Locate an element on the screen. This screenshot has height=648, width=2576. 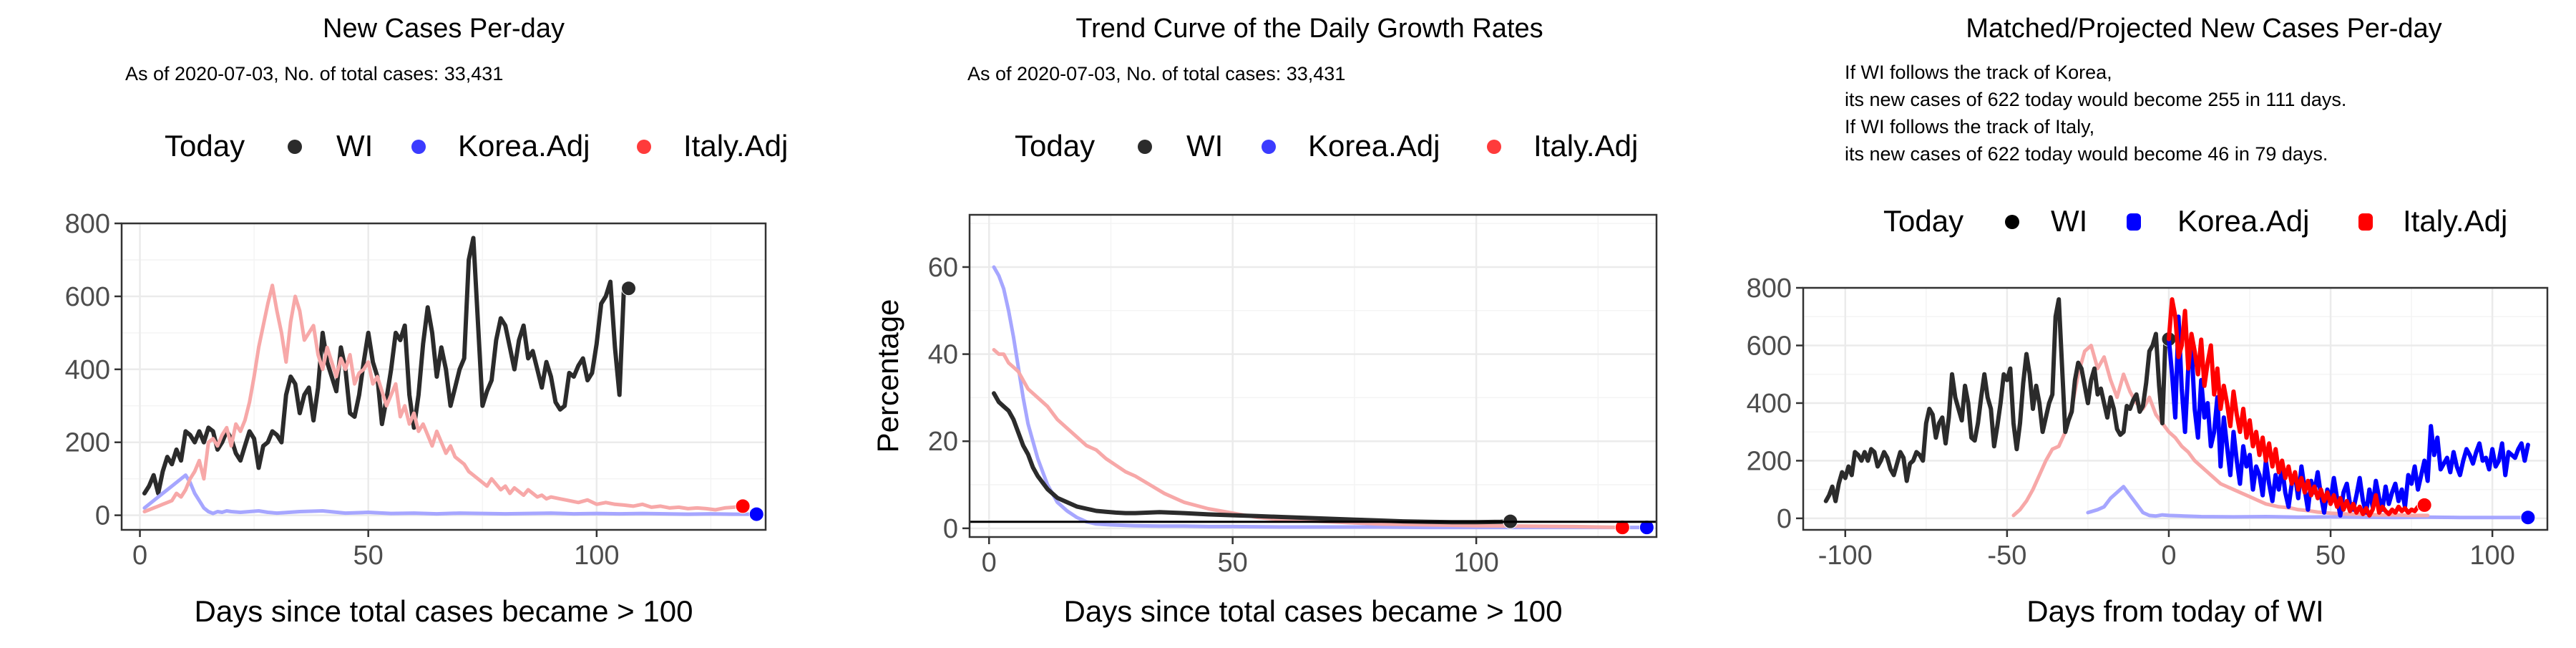
x-axis-label: Days from today of WI is located at coordinates (2174, 611).